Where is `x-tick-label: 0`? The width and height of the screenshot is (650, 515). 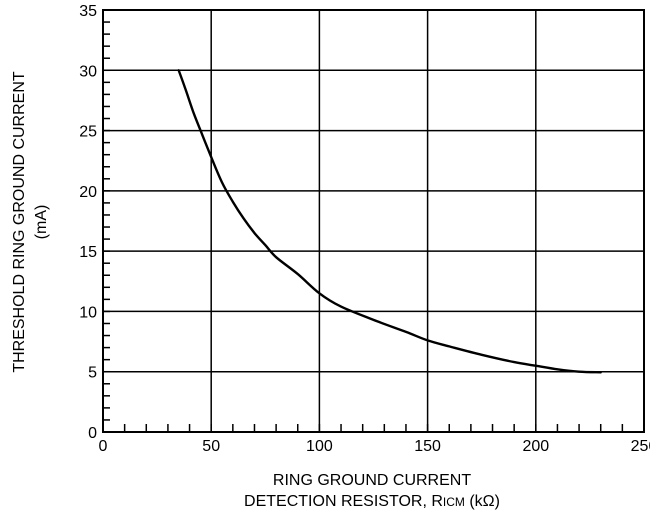 x-tick-label: 0 is located at coordinates (103, 446).